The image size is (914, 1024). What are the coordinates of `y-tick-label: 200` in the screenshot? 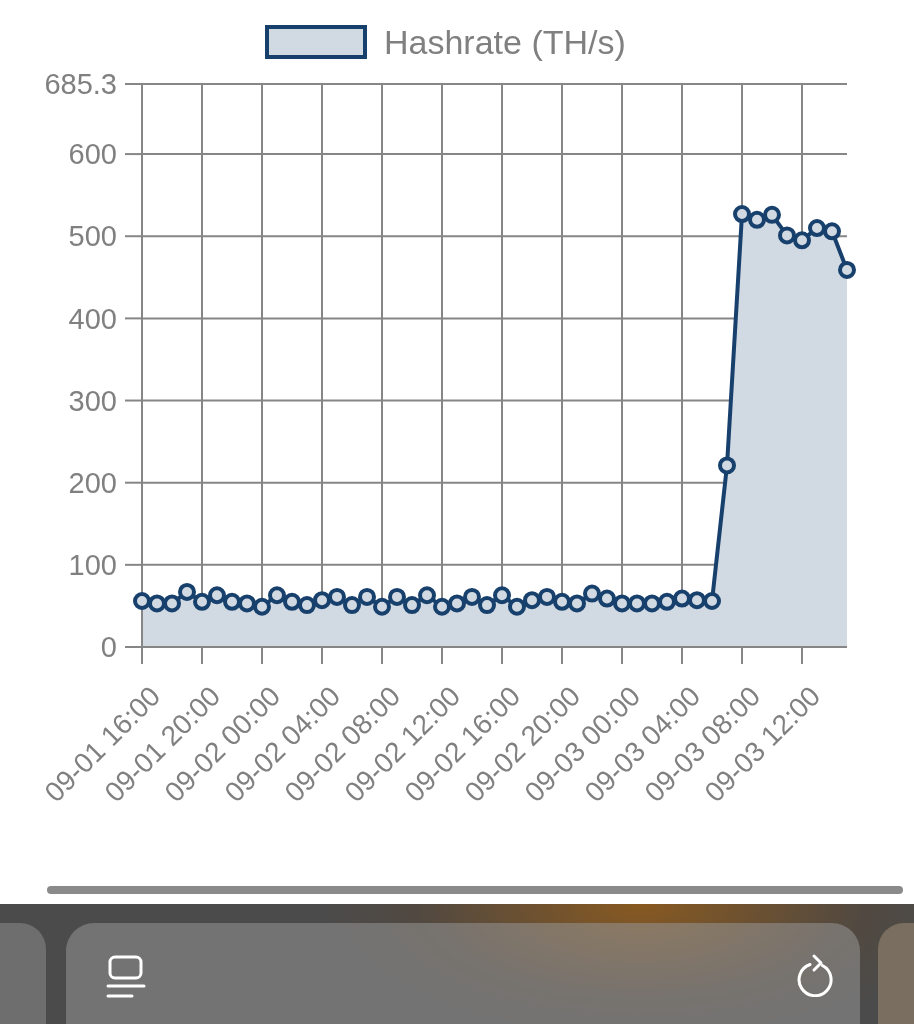 It's located at (92, 482).